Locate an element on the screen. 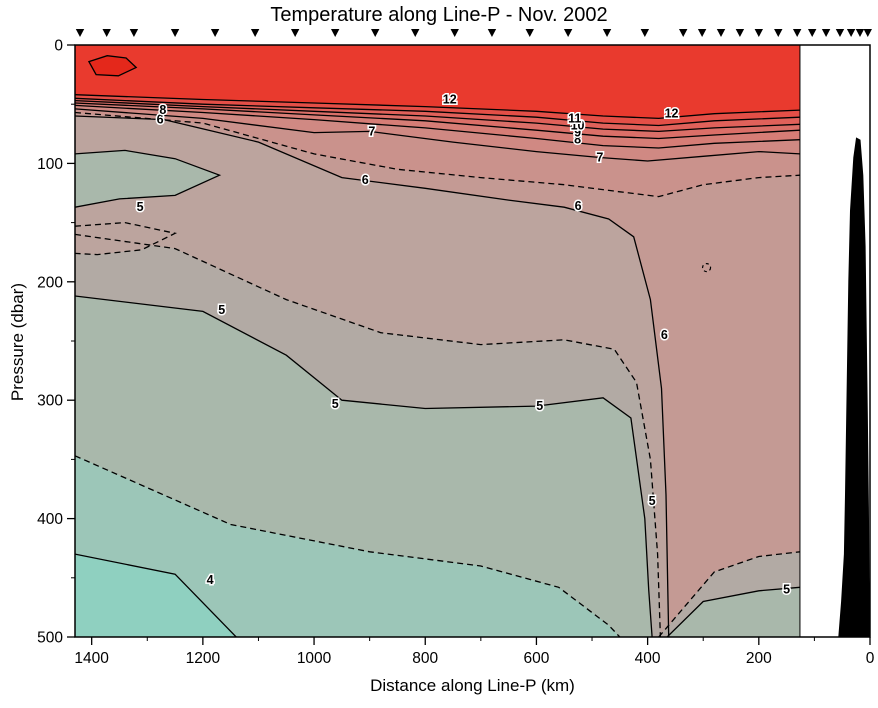 This screenshot has width=878, height=708. warm-patch-fill is located at coordinates (125, 238).